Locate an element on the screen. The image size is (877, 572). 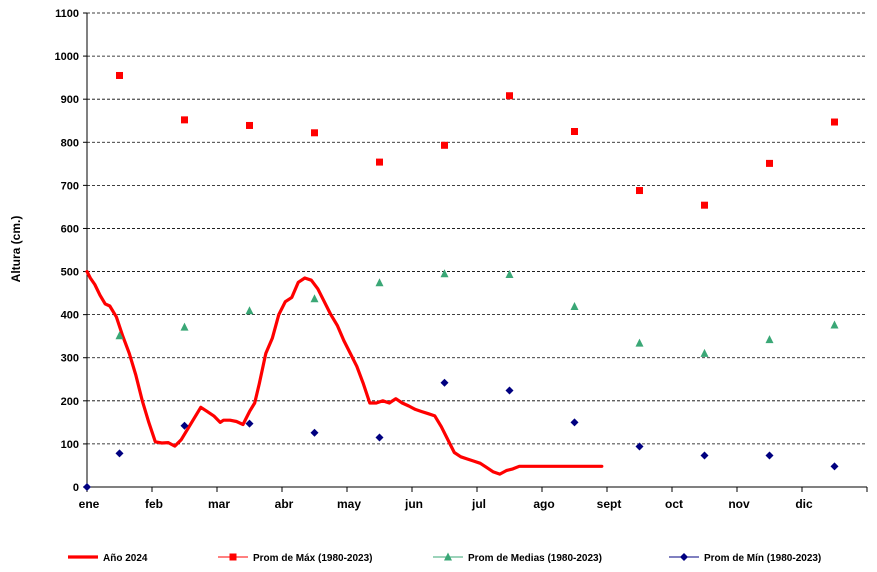
x-tick-label: nov is located at coordinates (739, 504).